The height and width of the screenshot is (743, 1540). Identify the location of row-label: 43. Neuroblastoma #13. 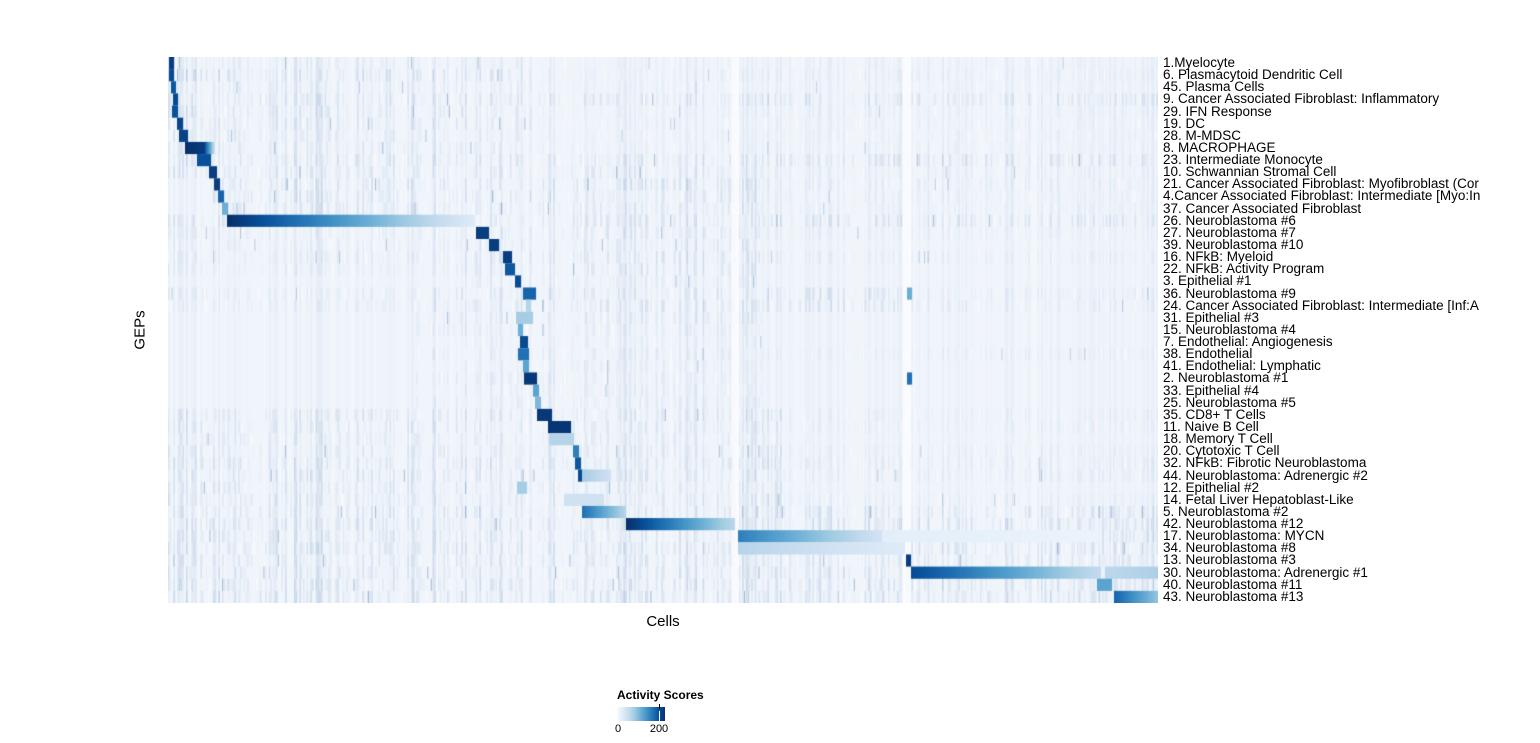
(1233, 596).